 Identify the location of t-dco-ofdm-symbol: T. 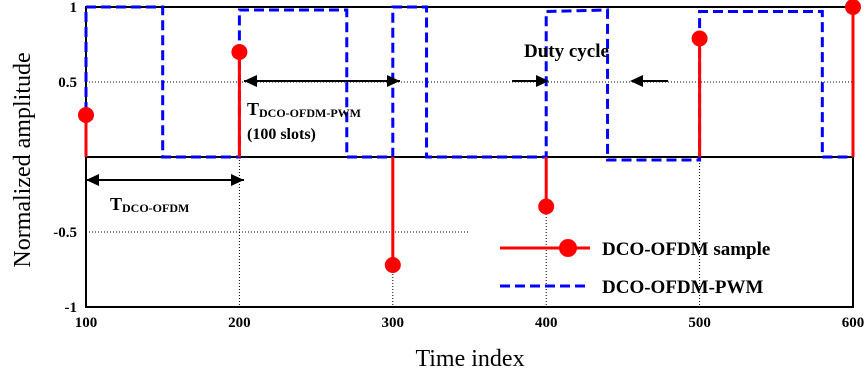
(116, 204).